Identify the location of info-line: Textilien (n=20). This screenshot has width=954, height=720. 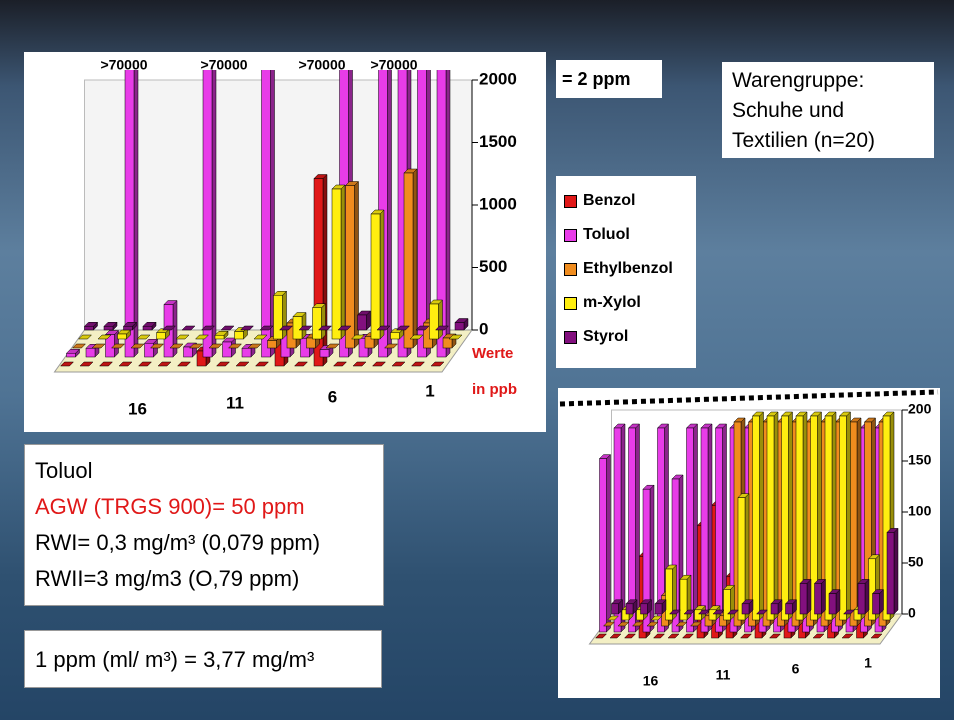
(803, 140).